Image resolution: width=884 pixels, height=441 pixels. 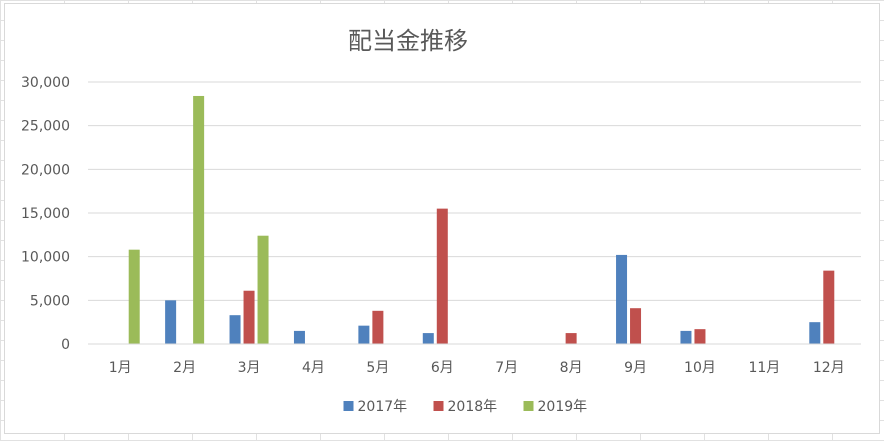 I want to click on x-tick-label: 6月, so click(x=442, y=368).